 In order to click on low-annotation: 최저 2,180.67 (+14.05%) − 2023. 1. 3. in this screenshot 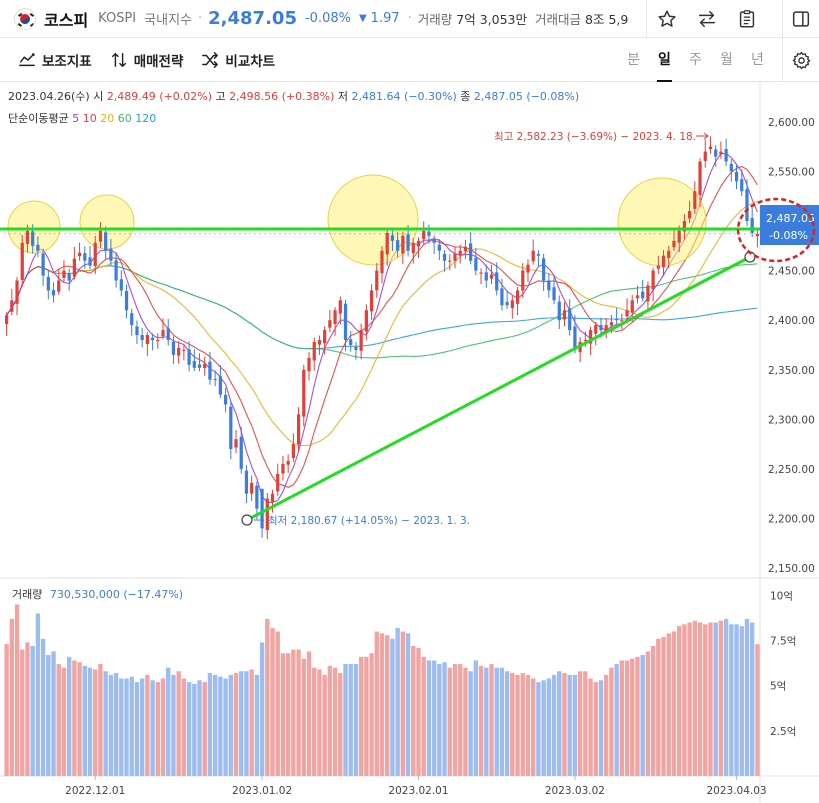, I will do `click(369, 521)`.